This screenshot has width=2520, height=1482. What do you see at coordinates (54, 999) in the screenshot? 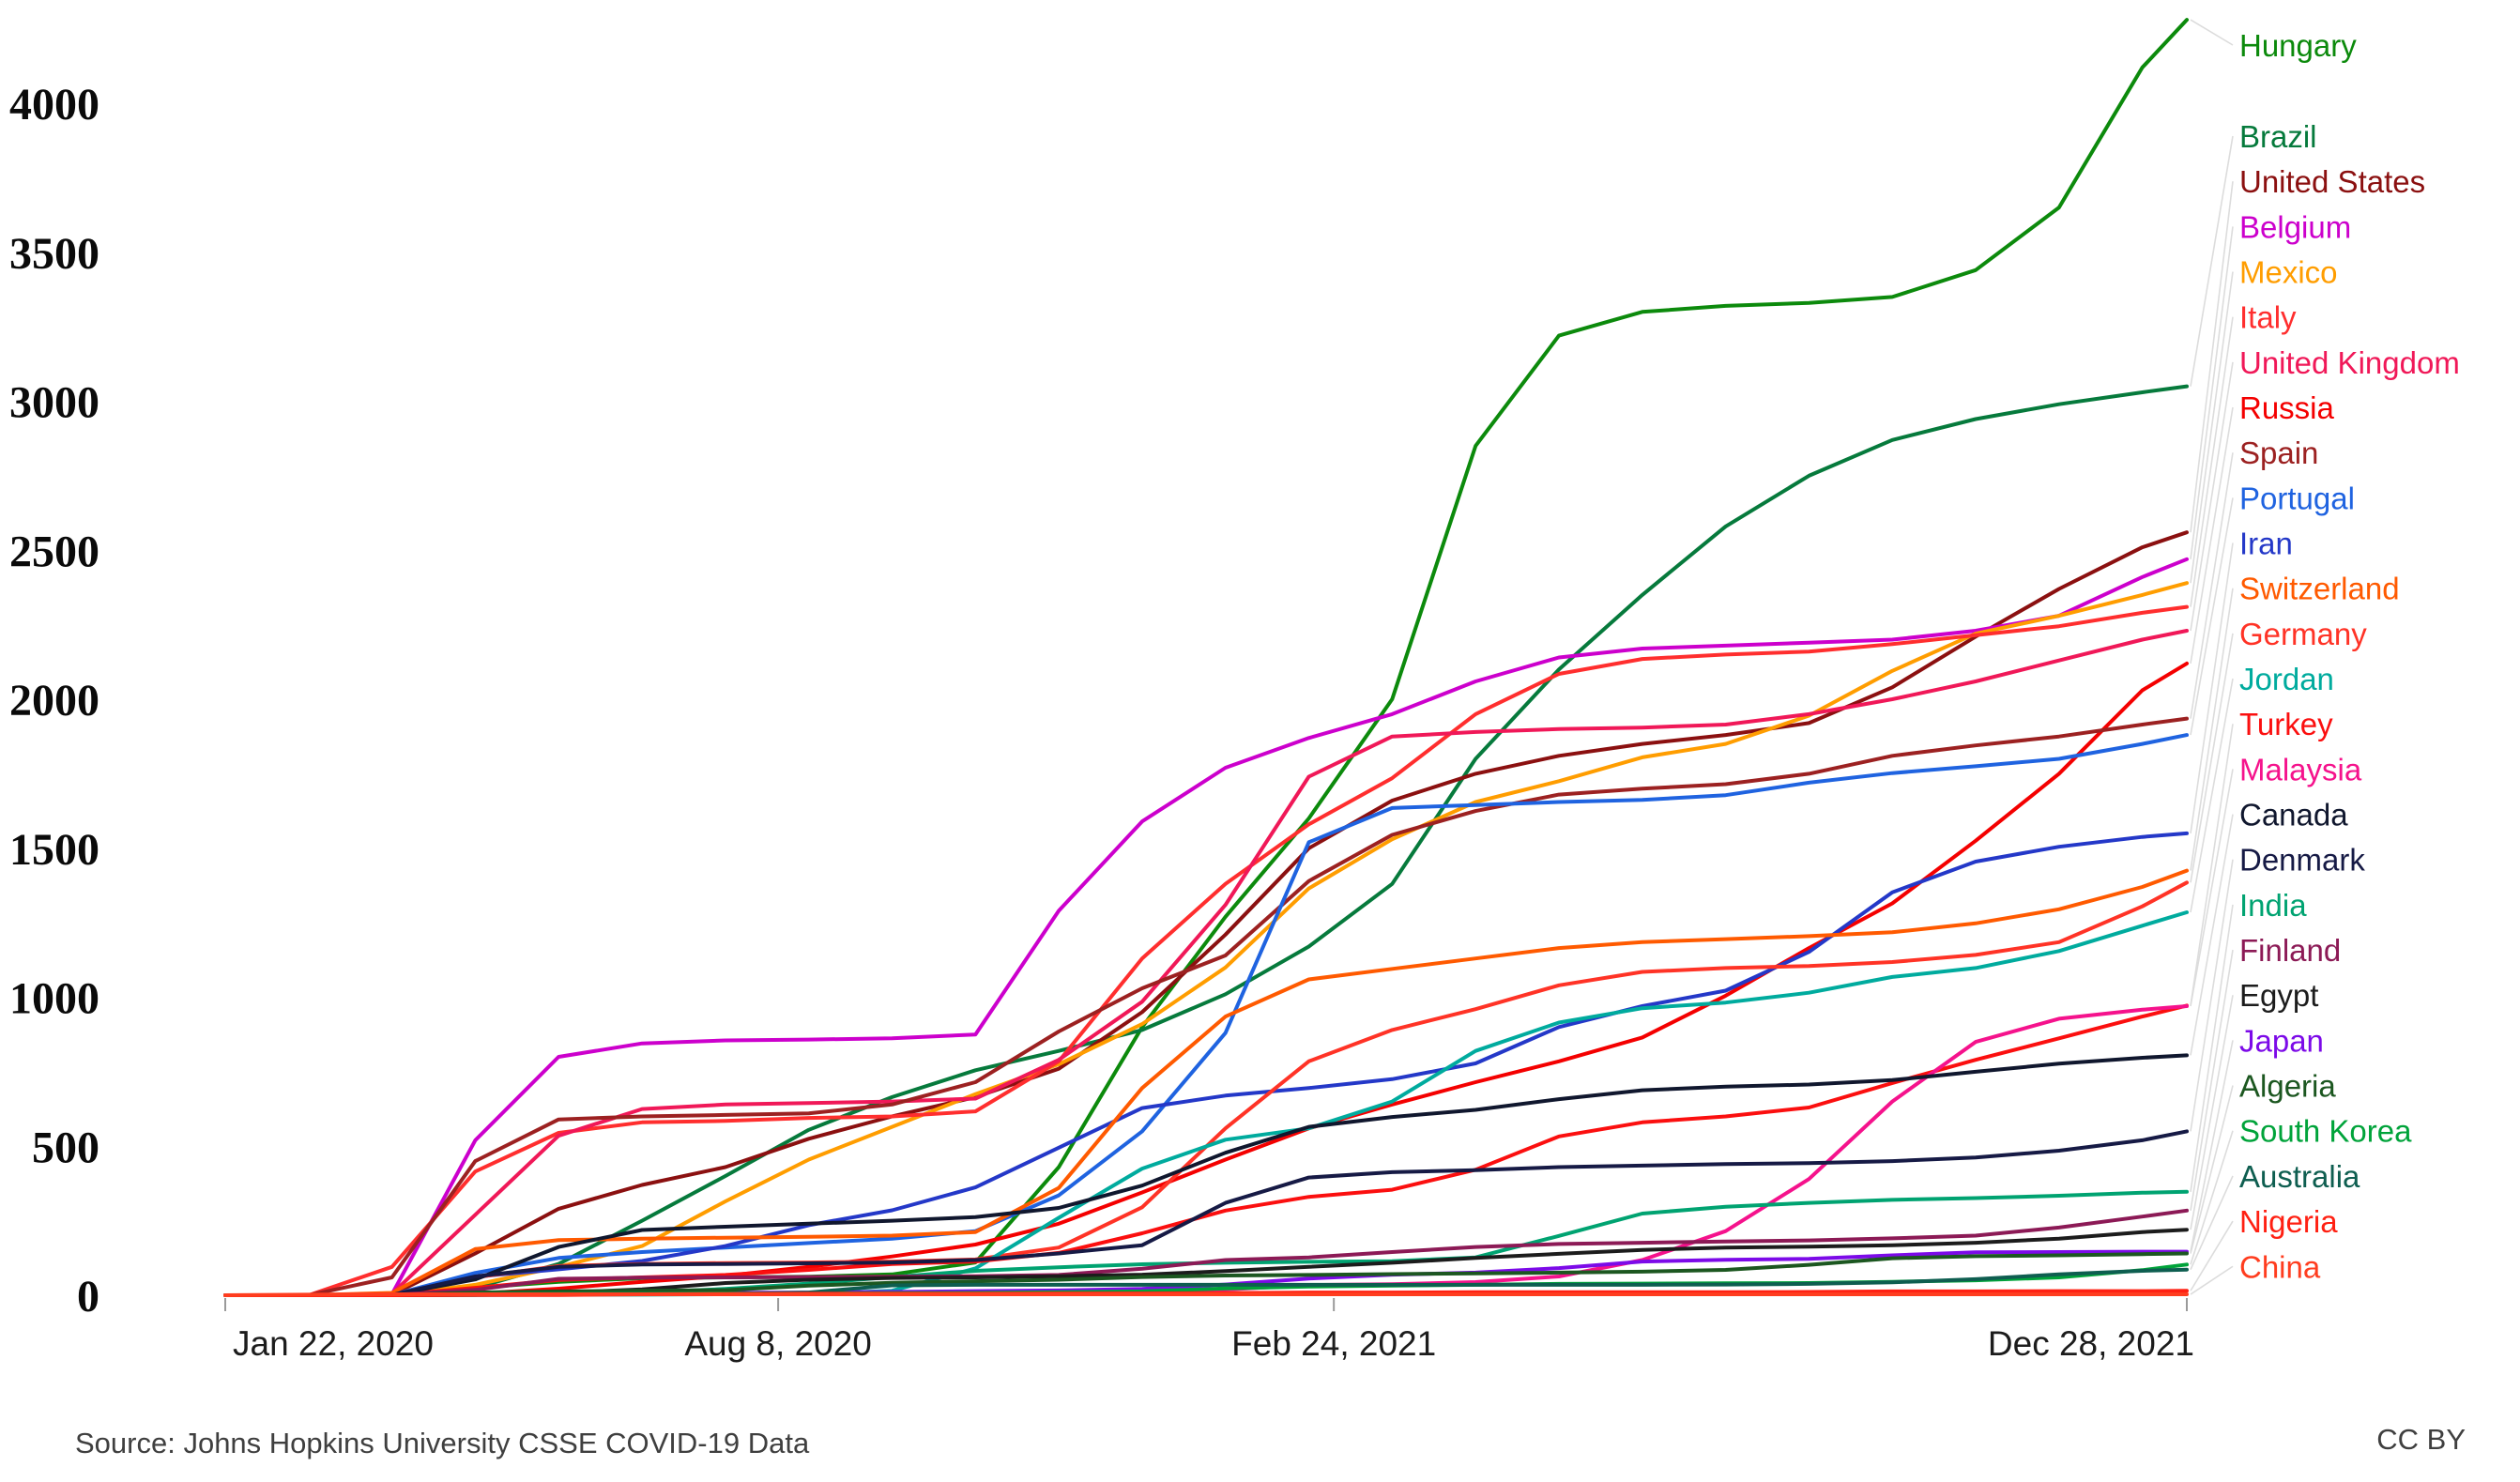
I see `y-tick-label: 1000` at bounding box center [54, 999].